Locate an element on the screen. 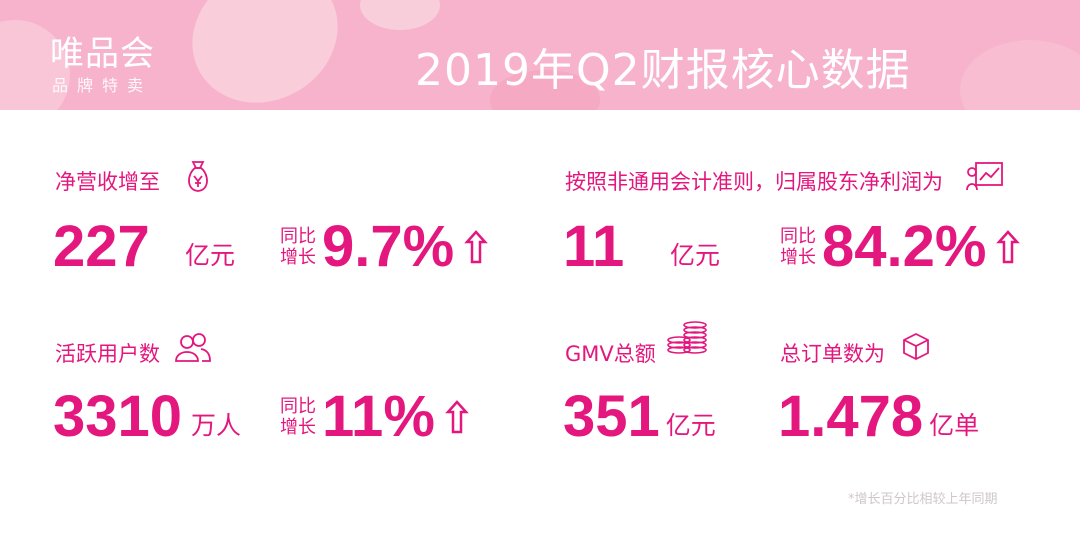 The height and width of the screenshot is (533, 1080). revenue-unit: 亿元 is located at coordinates (210, 255).